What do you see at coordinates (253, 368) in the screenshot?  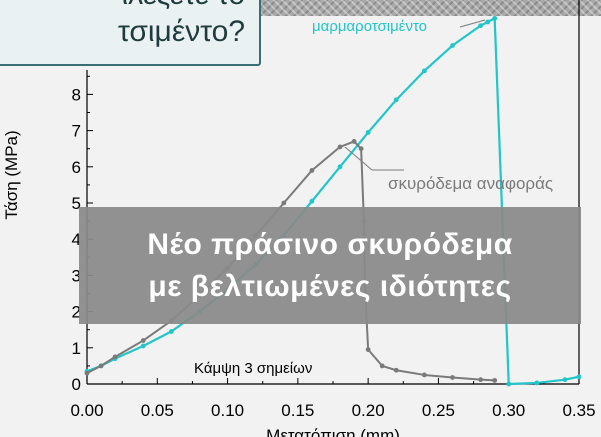 I see `test-type-label: Κάμψη 3 σημείων` at bounding box center [253, 368].